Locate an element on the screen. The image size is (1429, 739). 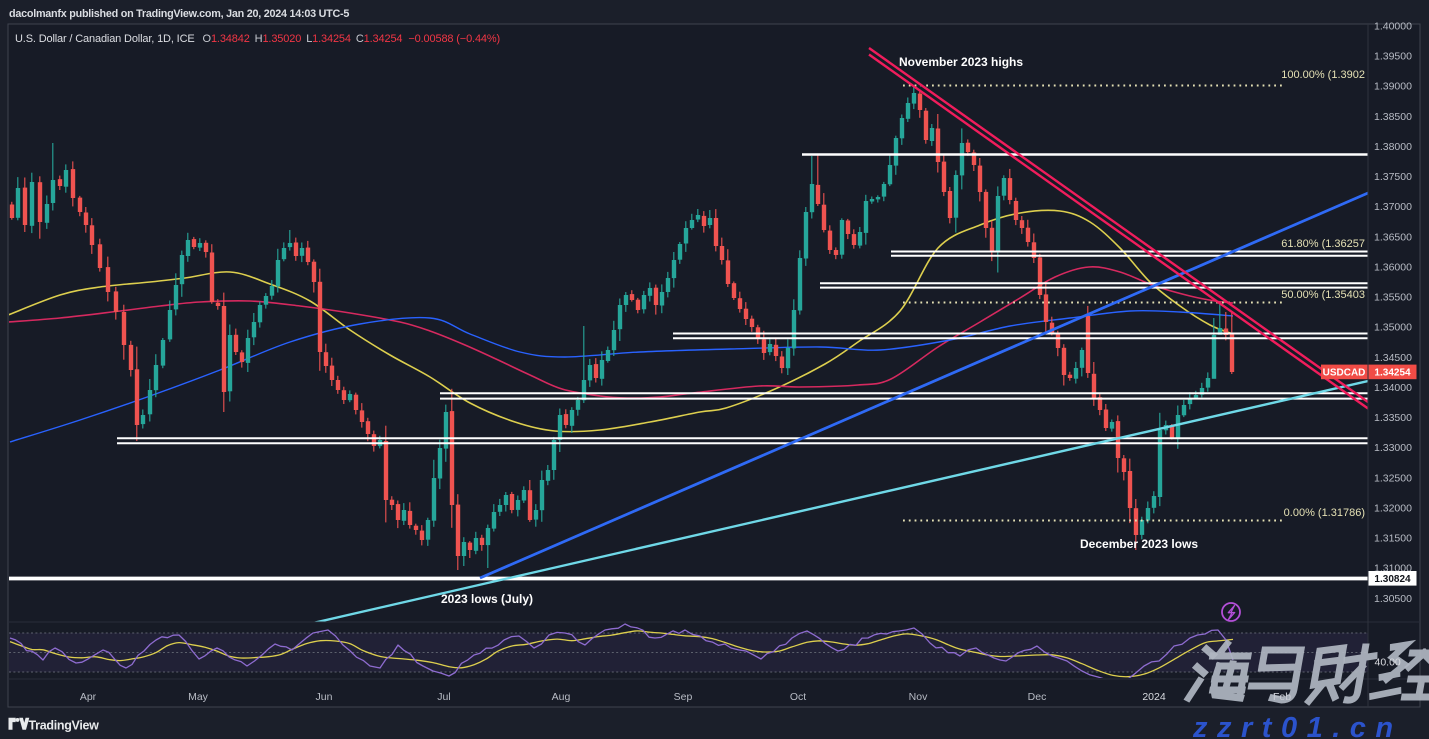
svg-text: 1.34000 is located at coordinates (1393, 388).